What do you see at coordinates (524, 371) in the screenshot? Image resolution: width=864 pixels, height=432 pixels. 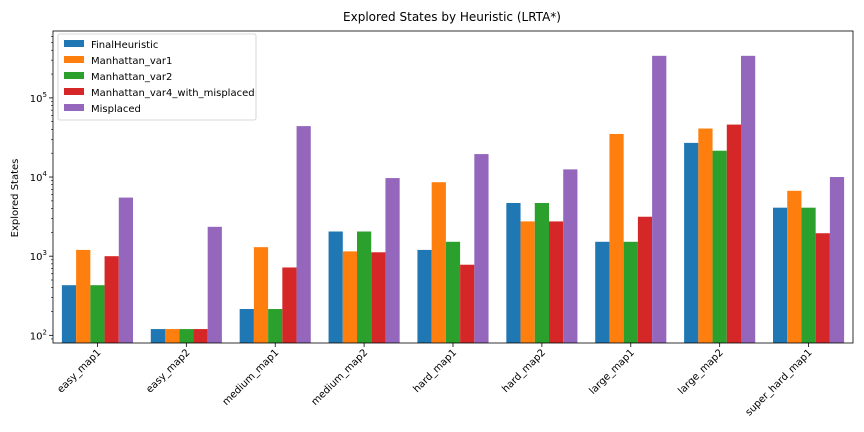 I see `x-tick-label: hard_map2` at bounding box center [524, 371].